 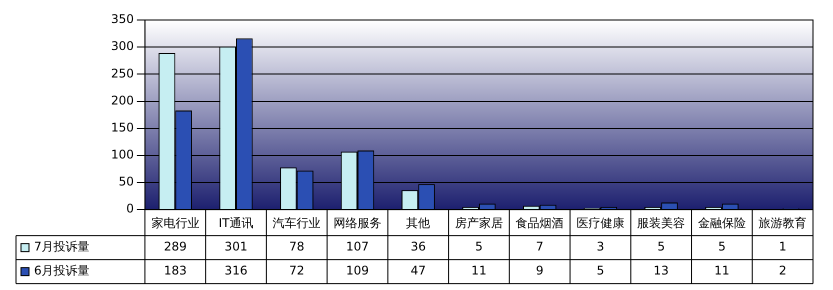 What do you see at coordinates (418, 223) in the screenshot?
I see `x-tick-label: 其他` at bounding box center [418, 223].